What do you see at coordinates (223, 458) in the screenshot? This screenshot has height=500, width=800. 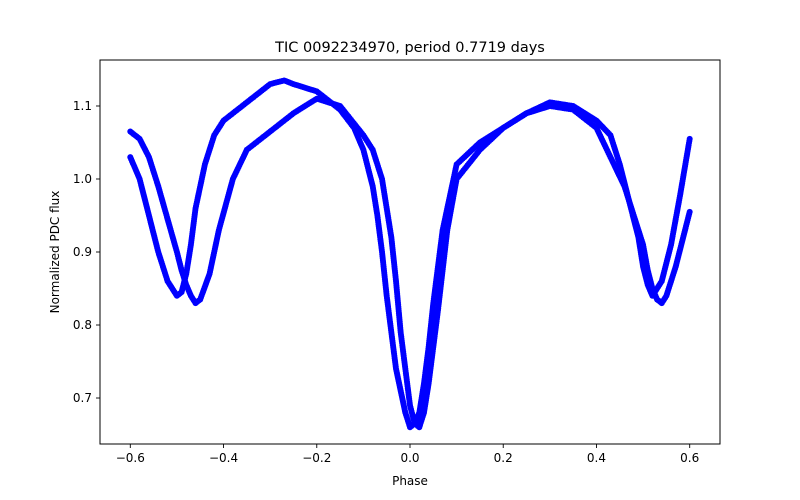 I see `x-tick-label: −0.4` at bounding box center [223, 458].